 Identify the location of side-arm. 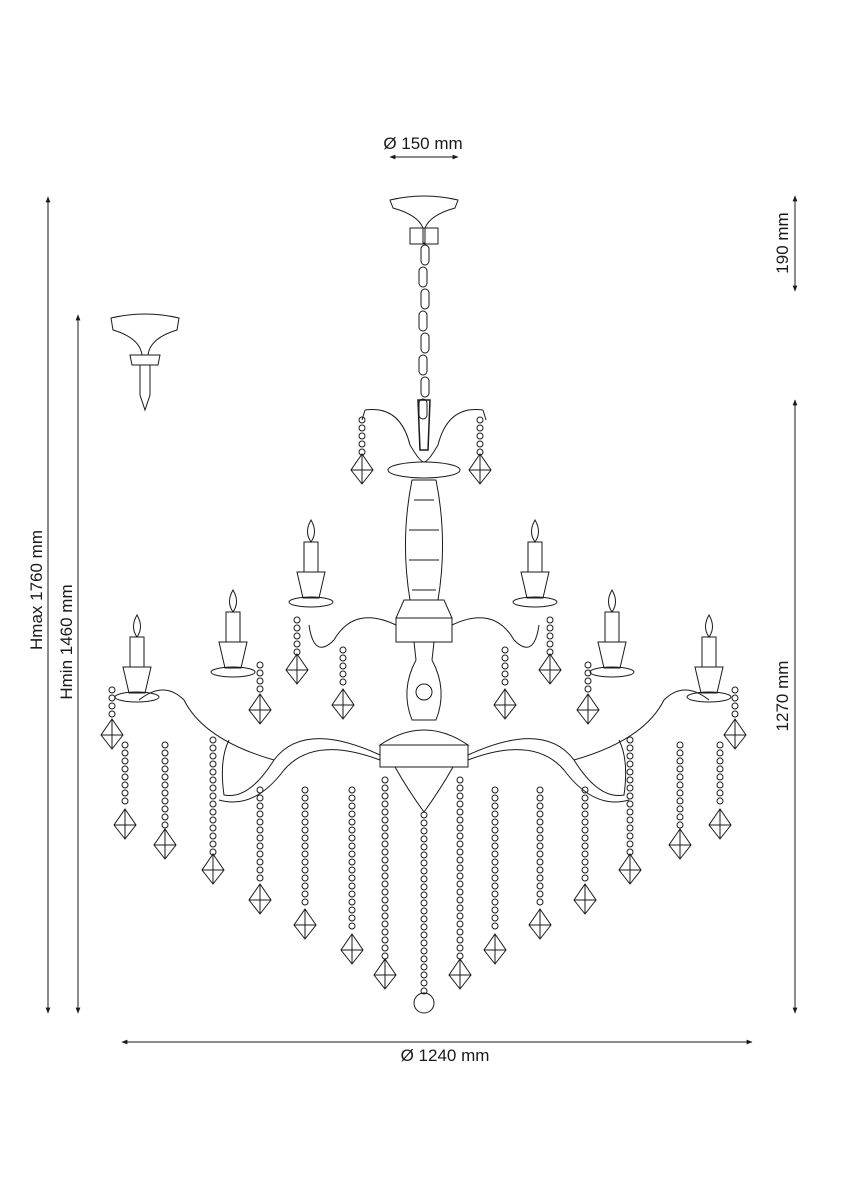
(641, 725).